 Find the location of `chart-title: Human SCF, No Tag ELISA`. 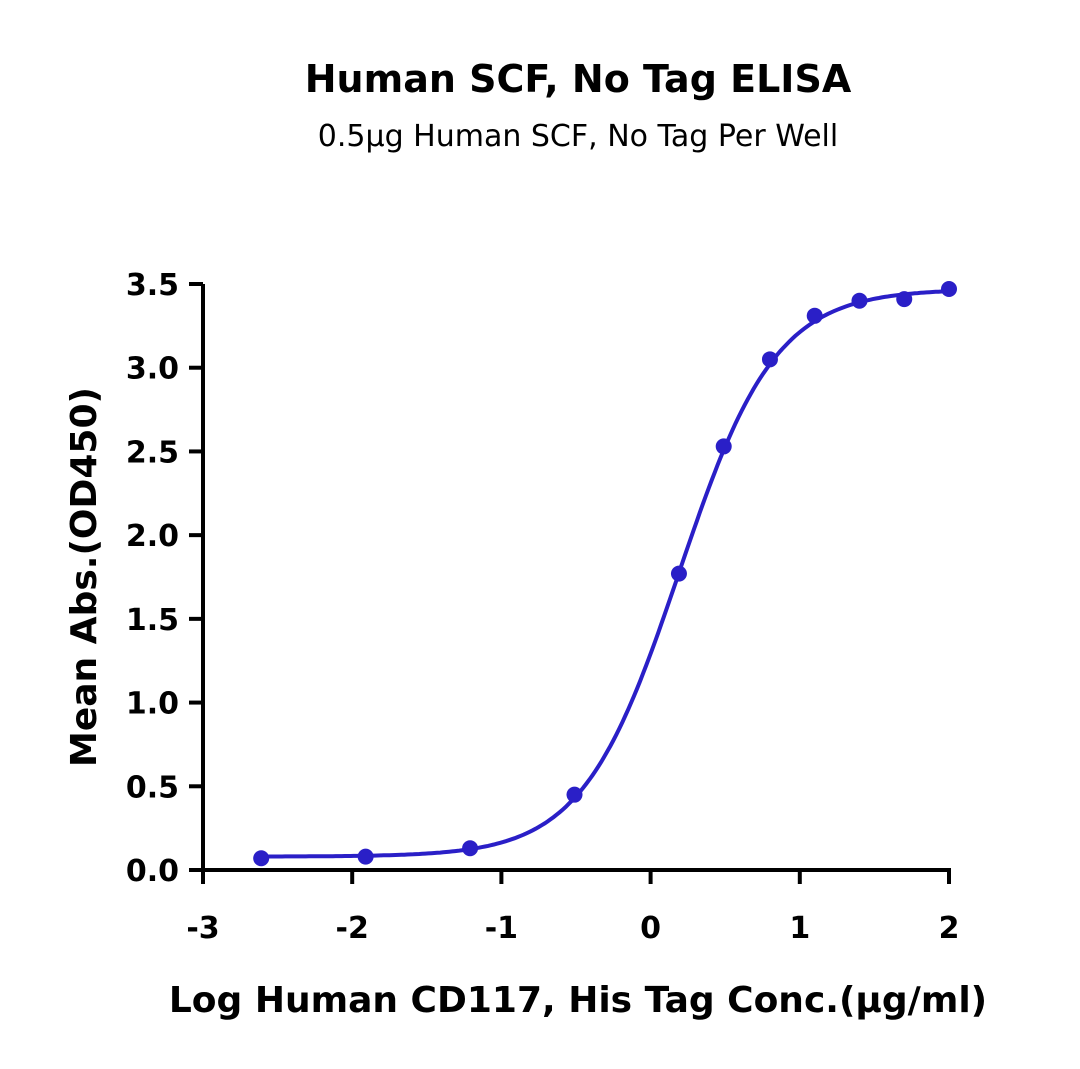

chart-title: Human SCF, No Tag ELISA is located at coordinates (578, 79).